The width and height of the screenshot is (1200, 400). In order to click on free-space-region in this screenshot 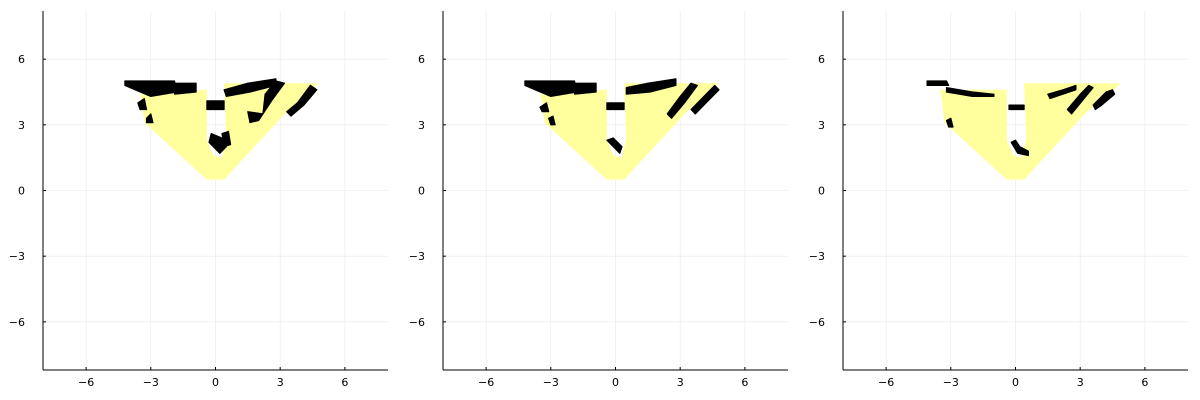, I will do `click(229, 131)`.